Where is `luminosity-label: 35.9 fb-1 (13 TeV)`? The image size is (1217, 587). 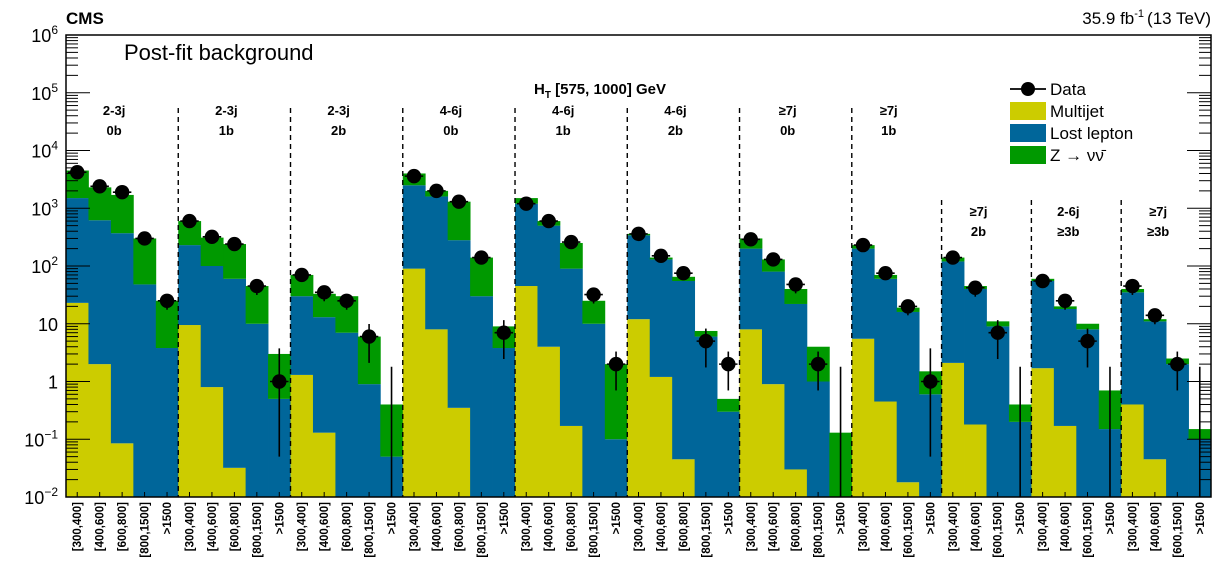 luminosity-label: 35.9 fb-1 (13 TeV) is located at coordinates (1146, 18).